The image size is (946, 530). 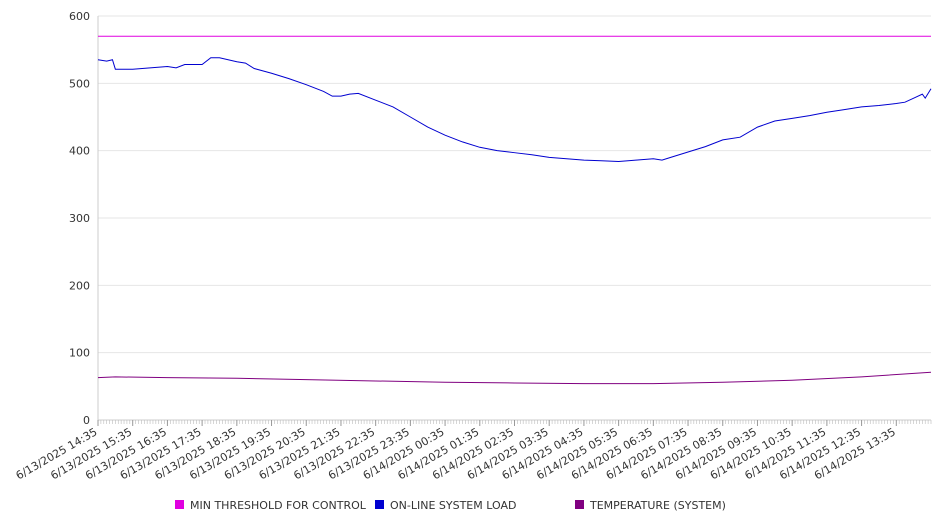 What do you see at coordinates (657, 505) in the screenshot?
I see `legend-label: TEMPERATURE (SYSTEM)` at bounding box center [657, 505].